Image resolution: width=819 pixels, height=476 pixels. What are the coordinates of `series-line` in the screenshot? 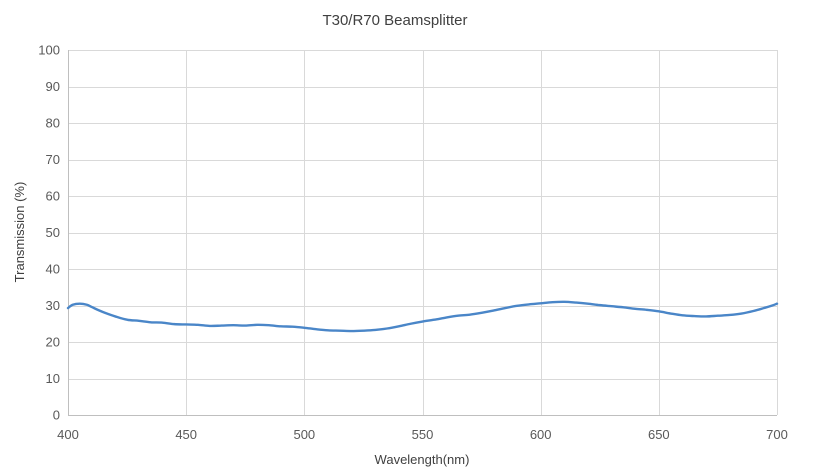 It's located at (422, 316).